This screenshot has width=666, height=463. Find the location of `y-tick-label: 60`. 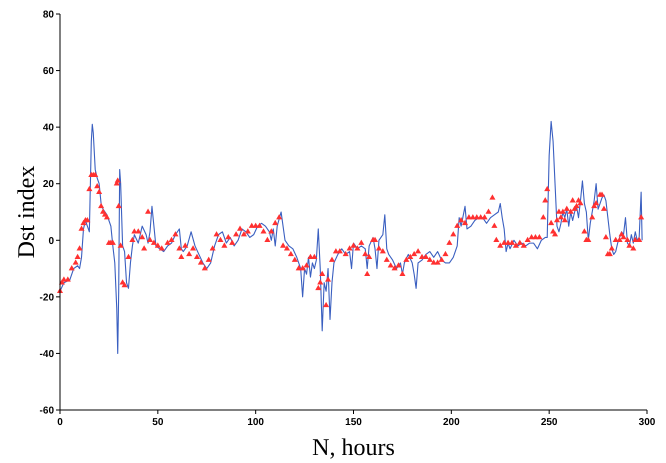

y-tick-label: 60 is located at coordinates (48, 72).